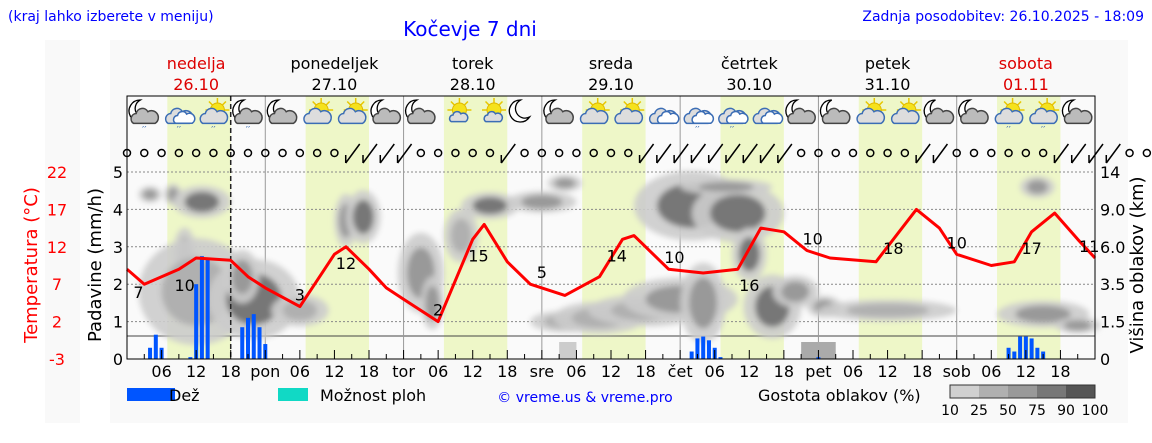 The height and width of the screenshot is (443, 1152). Describe the element at coordinates (888, 63) in the screenshot. I see `day-name: petek` at that location.